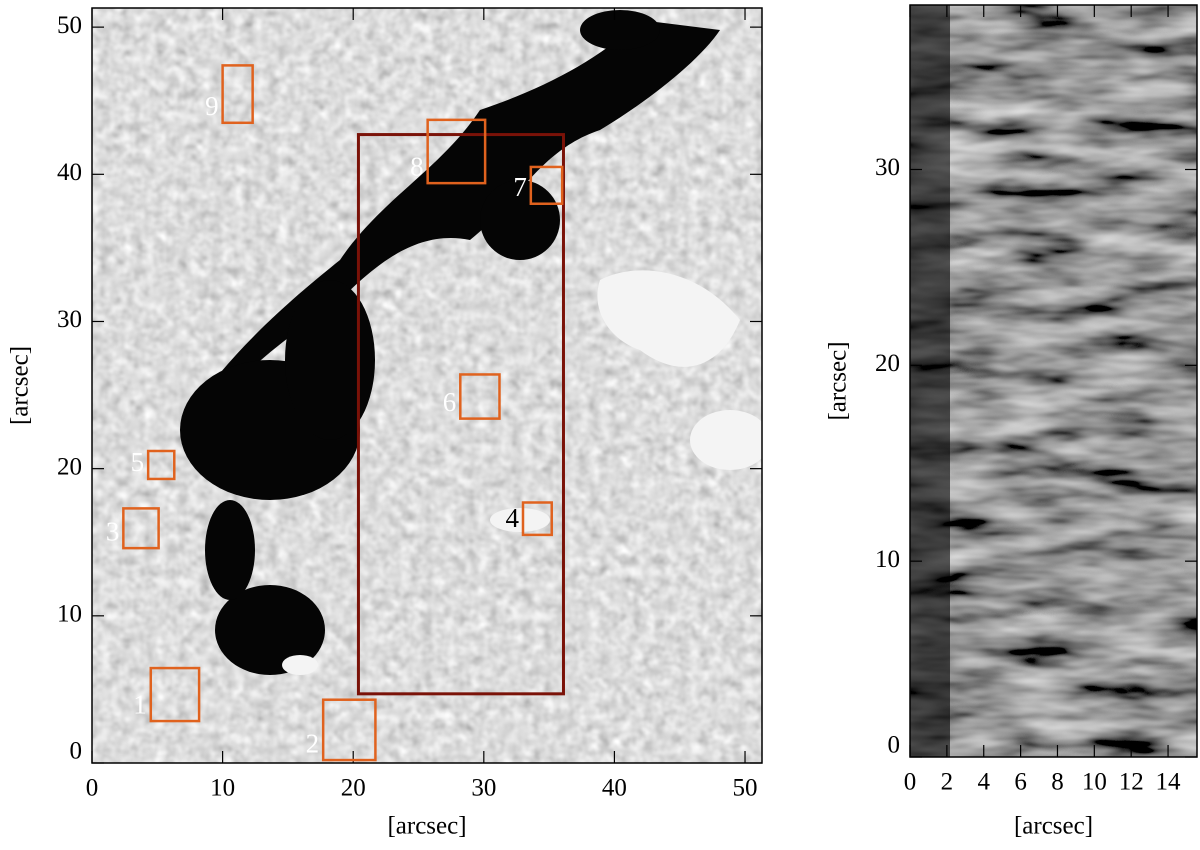 The width and height of the screenshot is (1200, 850). What do you see at coordinates (113, 531) in the screenshot?
I see `region-label: 3` at bounding box center [113, 531].